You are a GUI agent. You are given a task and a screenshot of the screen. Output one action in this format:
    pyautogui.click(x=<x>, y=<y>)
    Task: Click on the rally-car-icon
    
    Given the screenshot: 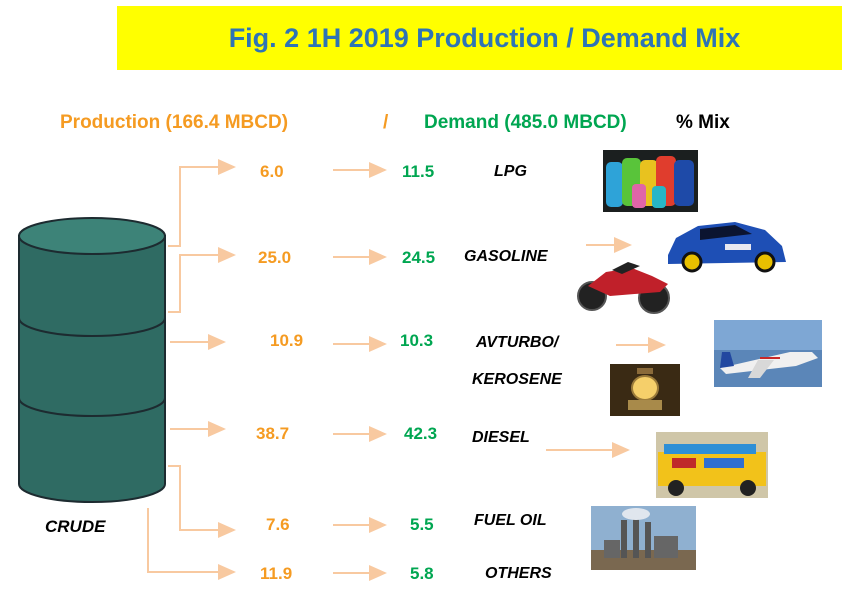 What is the action you would take?
    pyautogui.click(x=727, y=247)
    